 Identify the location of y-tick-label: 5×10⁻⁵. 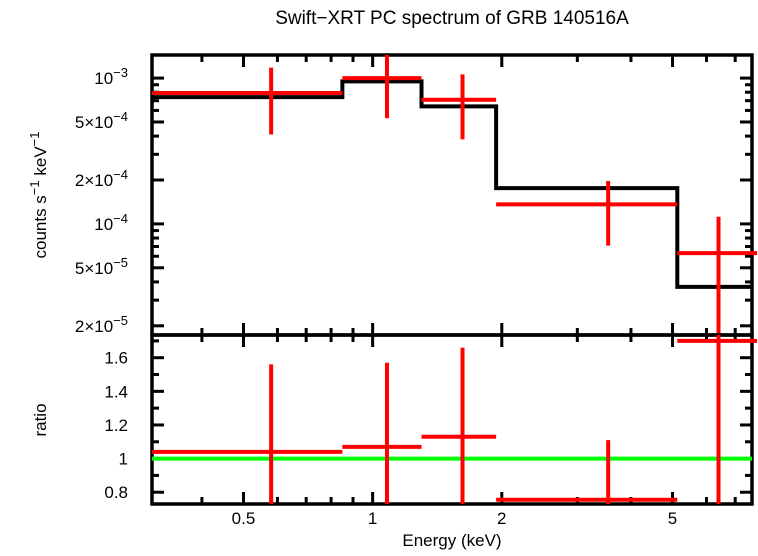
(101, 266).